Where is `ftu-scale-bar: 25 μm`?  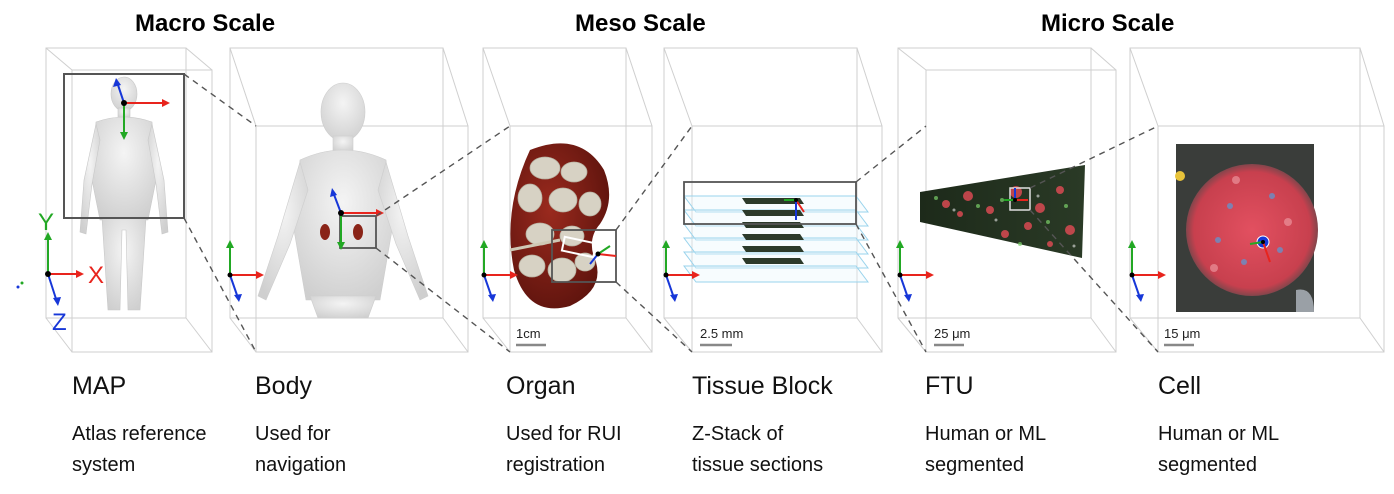 ftu-scale-bar: 25 μm is located at coordinates (952, 336).